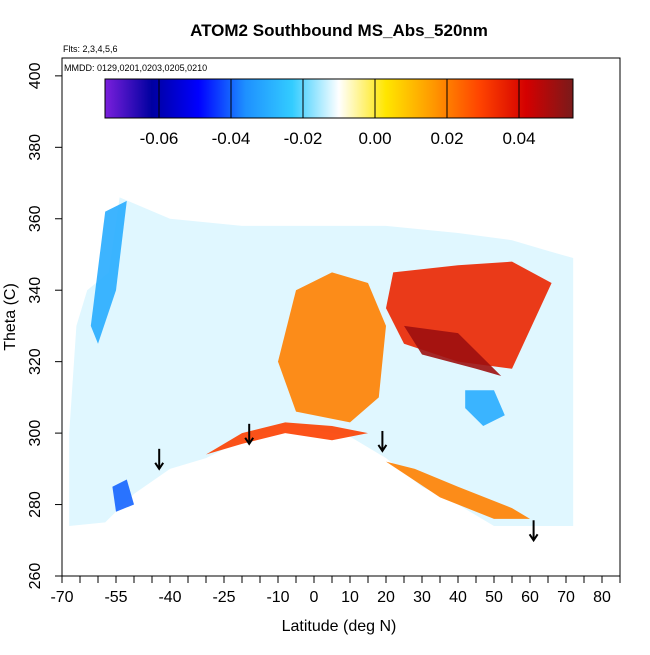 This screenshot has height=655, width=650. What do you see at coordinates (223, 597) in the screenshot?
I see `x-tick-label: -25` at bounding box center [223, 597].